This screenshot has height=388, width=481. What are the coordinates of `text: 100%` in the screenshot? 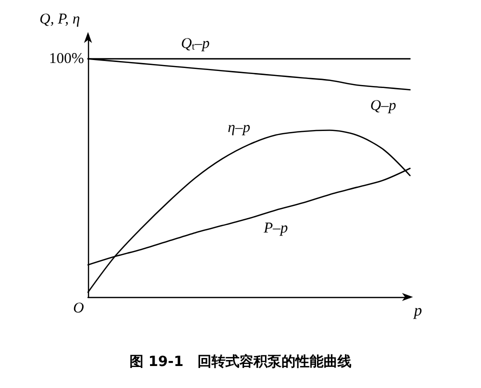 It's located at (66, 58).